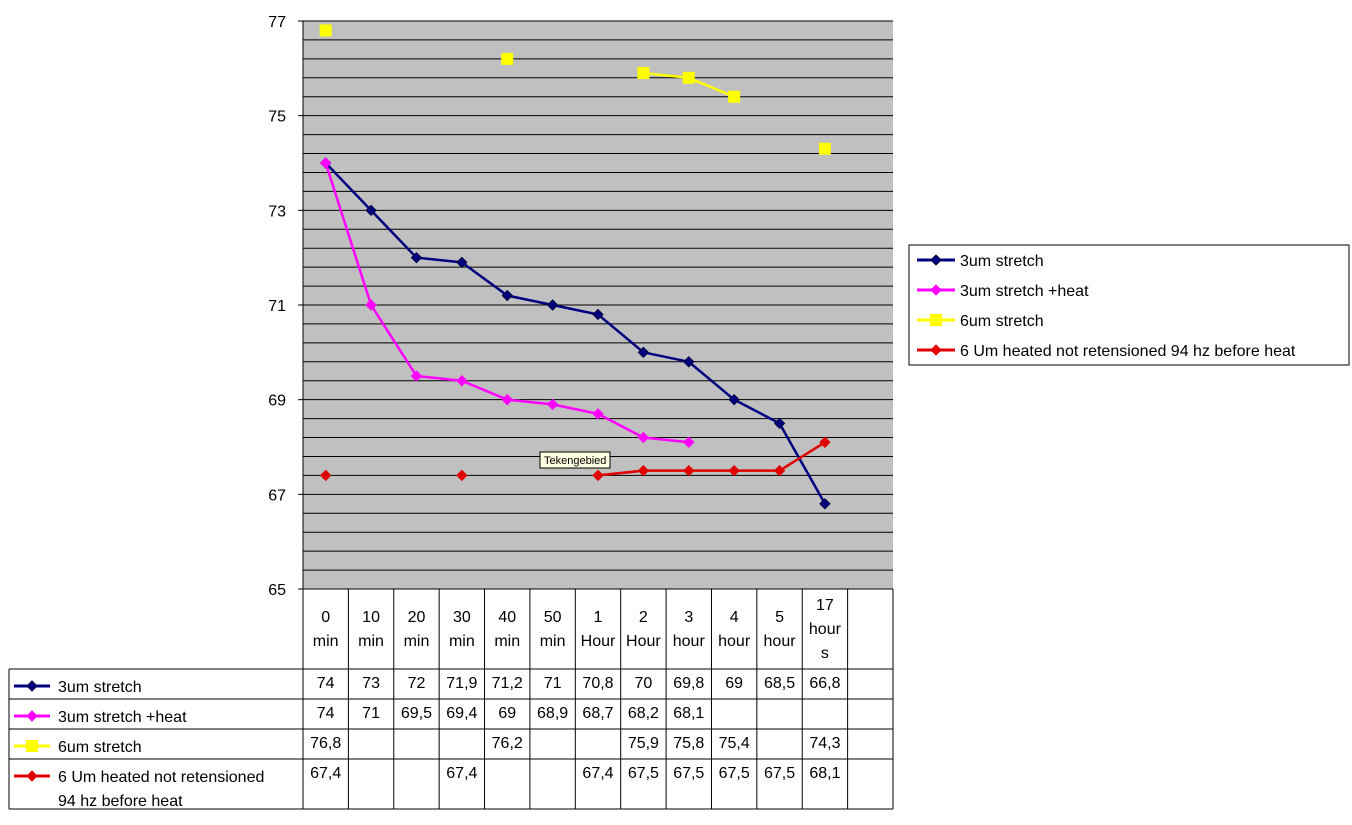 Image resolution: width=1352 pixels, height=825 pixels. I want to click on table-series-name: 3um stretch +heat, so click(122, 717).